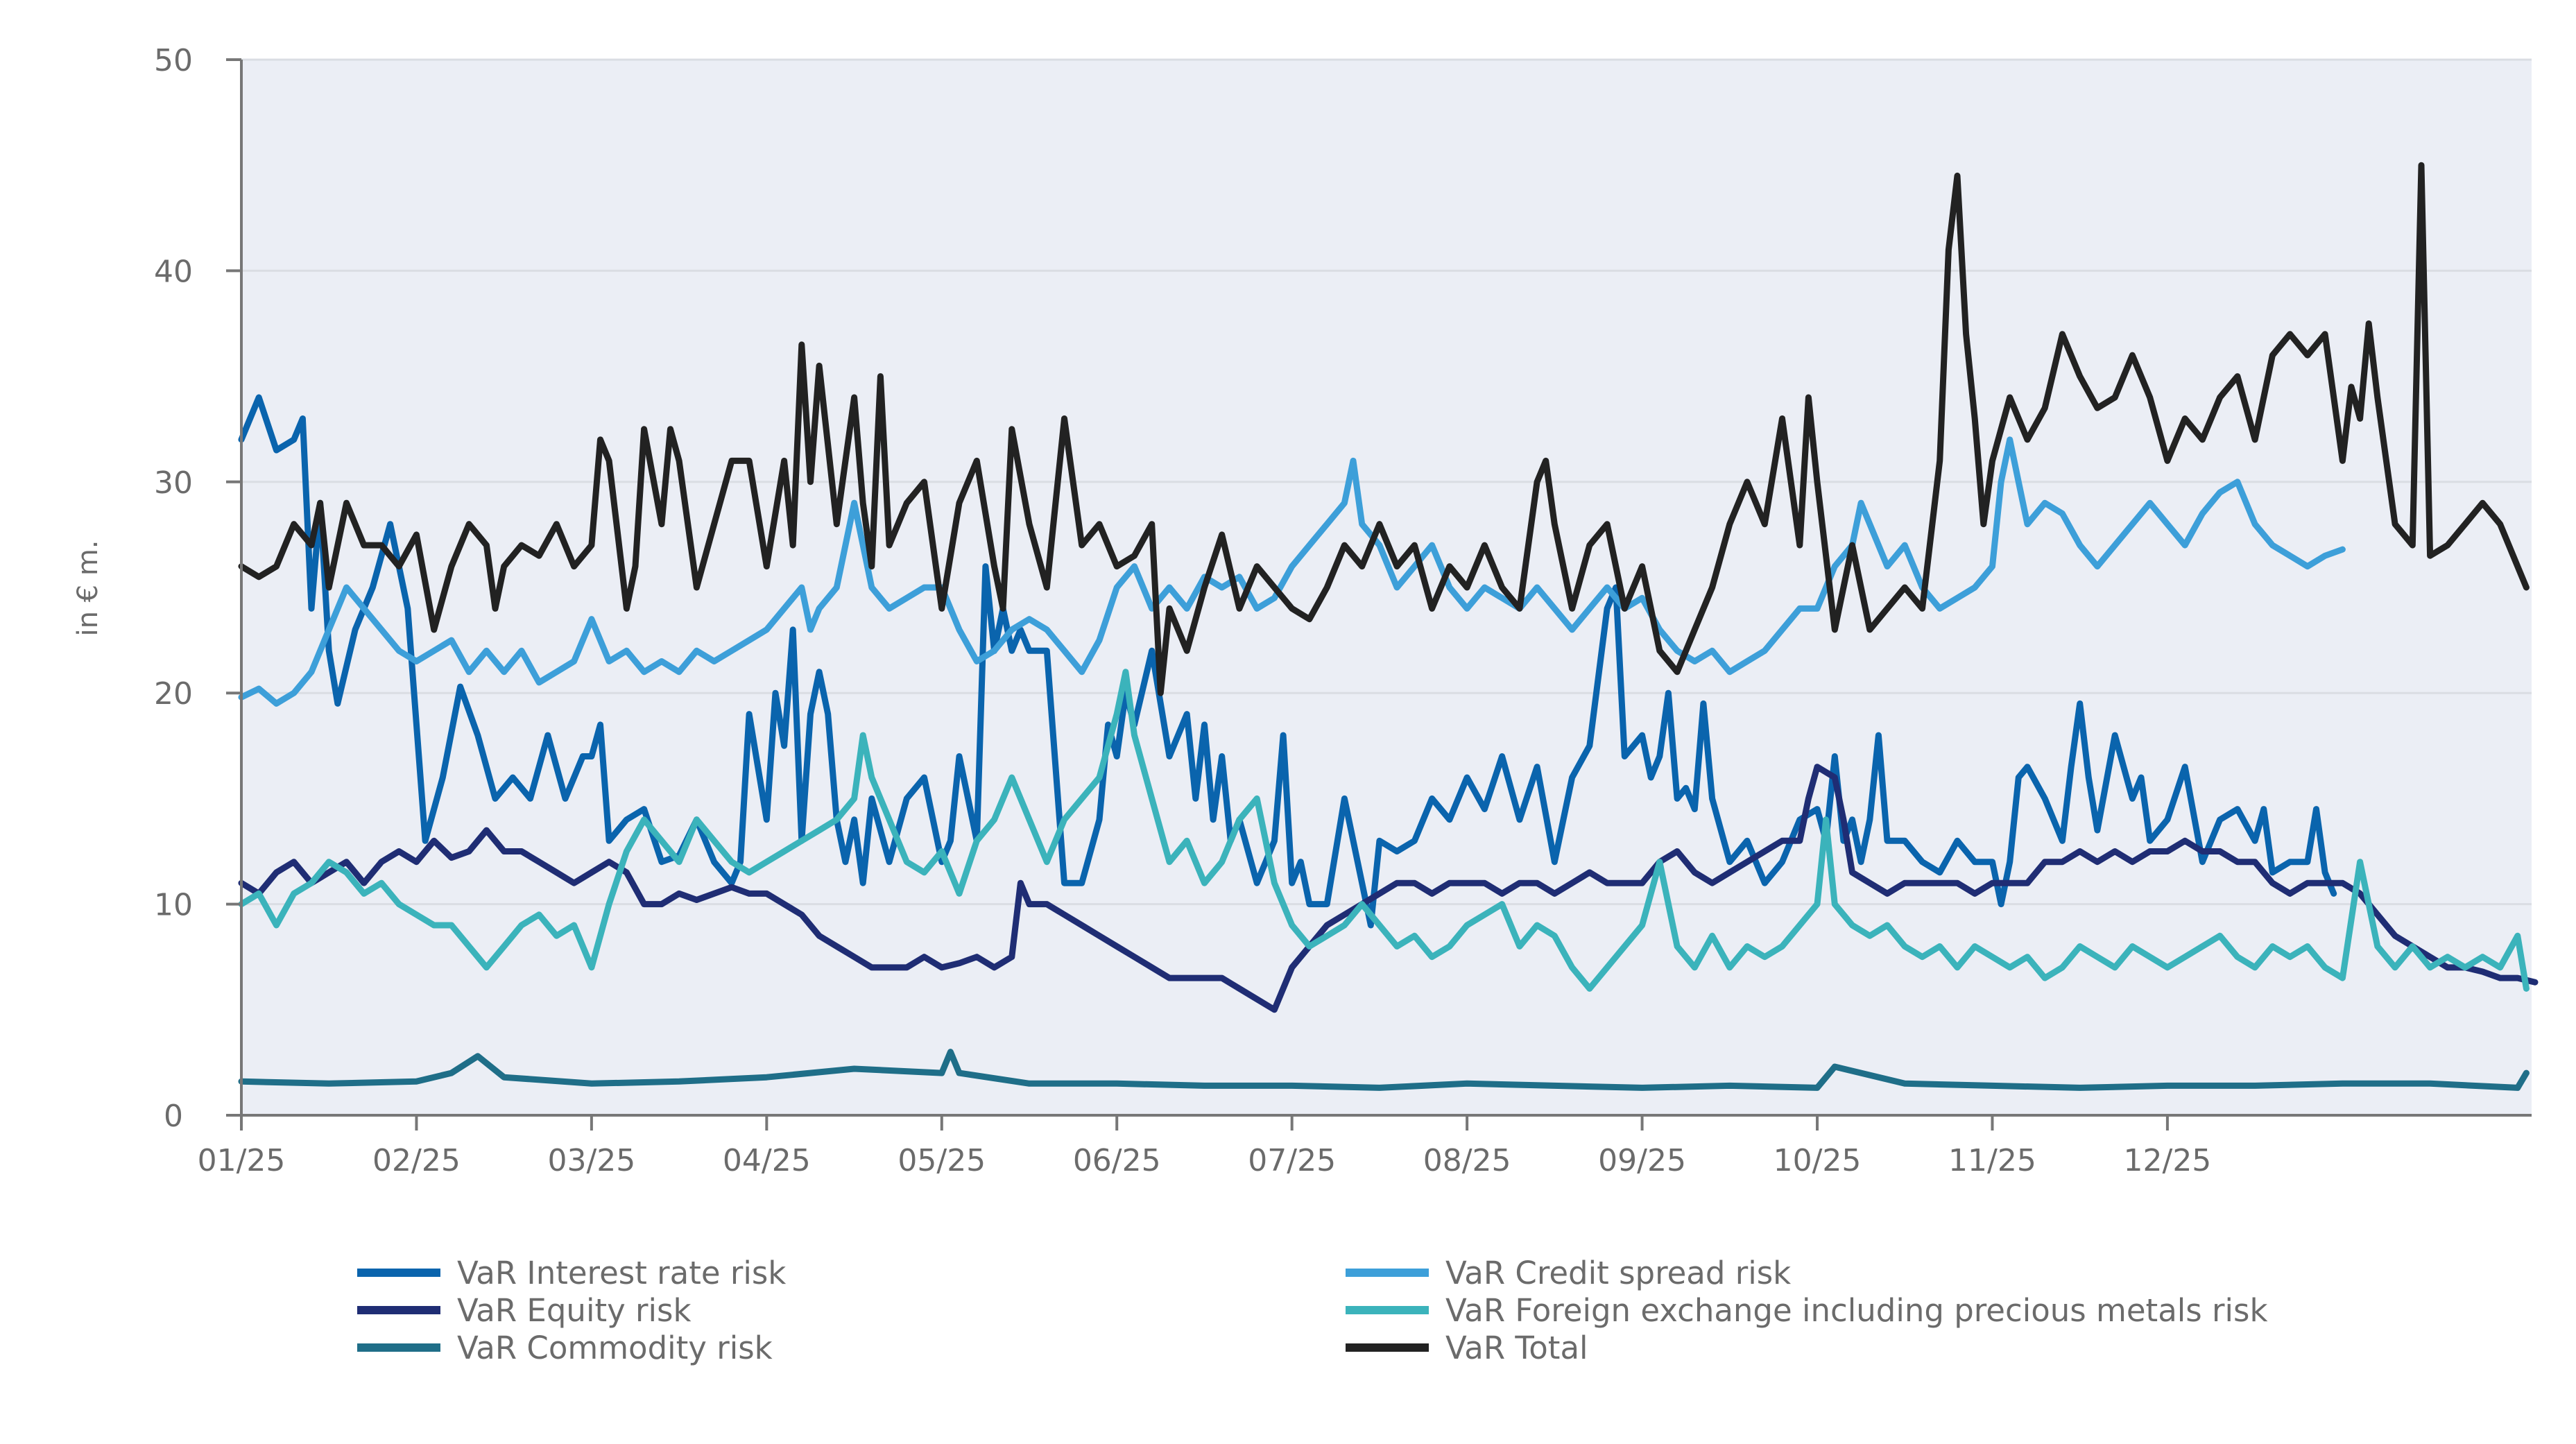 The image size is (2576, 1444). I want to click on x-tick-label: 08/25, so click(1467, 1160).